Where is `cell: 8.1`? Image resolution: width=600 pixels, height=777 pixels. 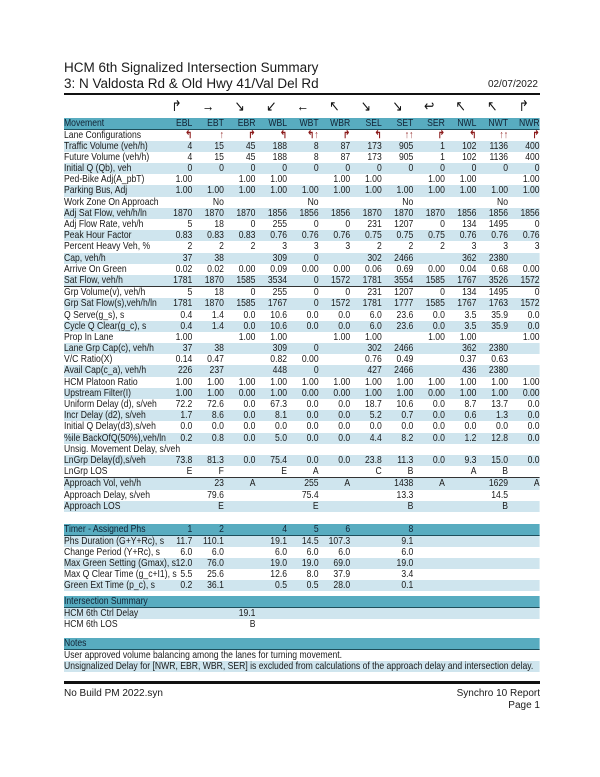
cell: 8.1 is located at coordinates (281, 415).